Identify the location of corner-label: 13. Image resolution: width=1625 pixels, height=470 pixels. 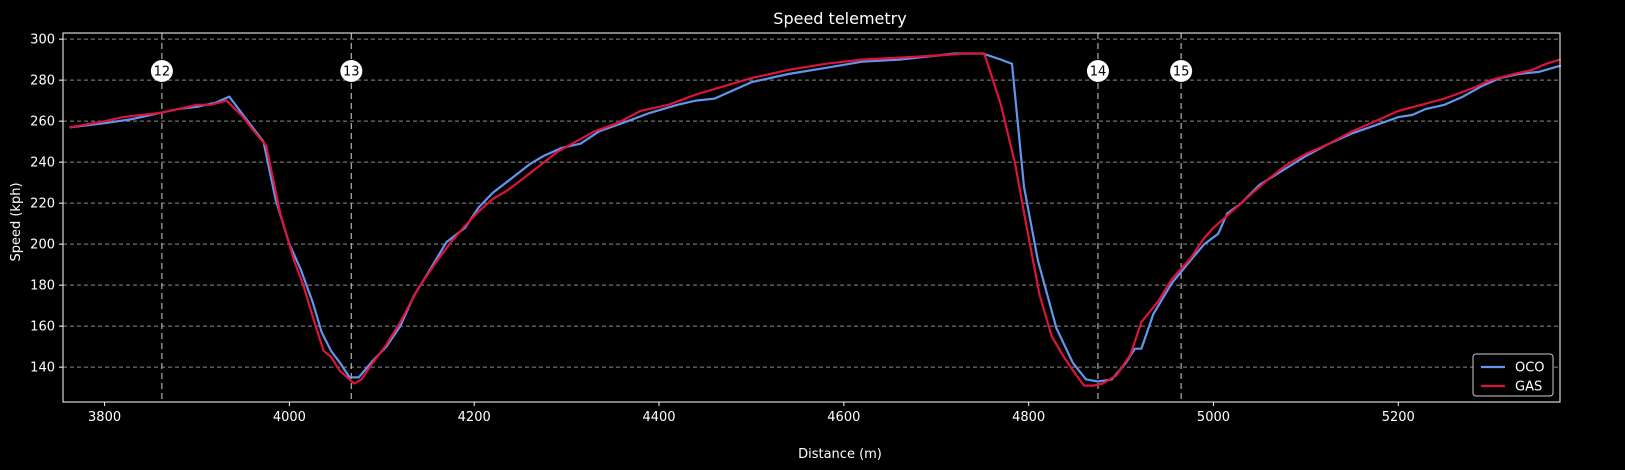
(351, 72).